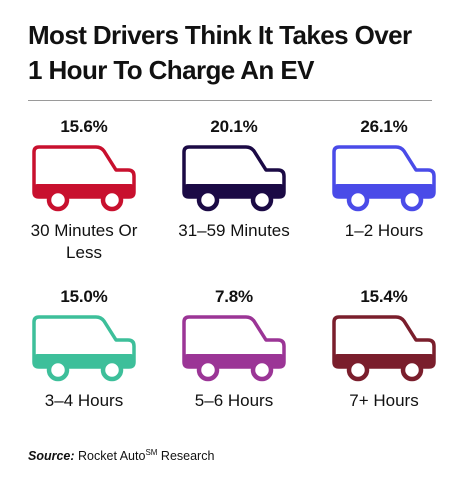 The height and width of the screenshot is (489, 468). I want to click on category-label: 7+ Hours, so click(384, 400).